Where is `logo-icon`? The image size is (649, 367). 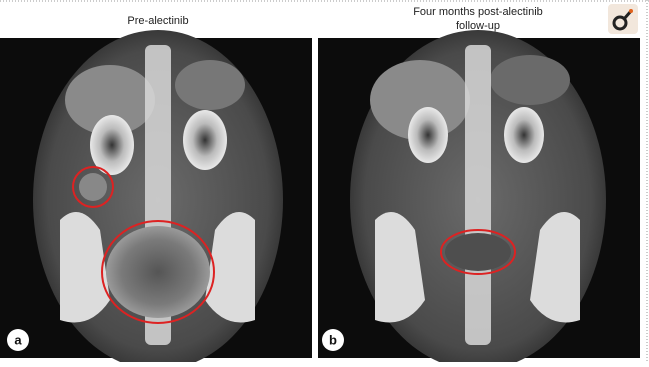
logo-icon is located at coordinates (623, 19).